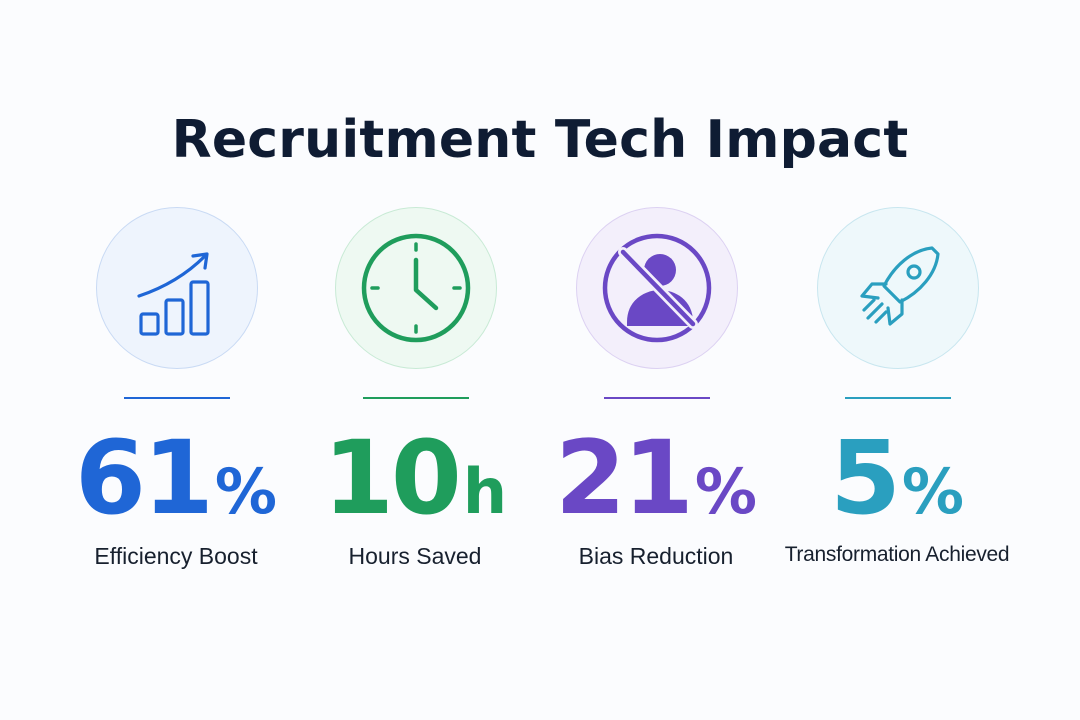 This screenshot has height=720, width=1080. Describe the element at coordinates (176, 556) in the screenshot. I see `stat-label: Efficiency Boost` at that location.